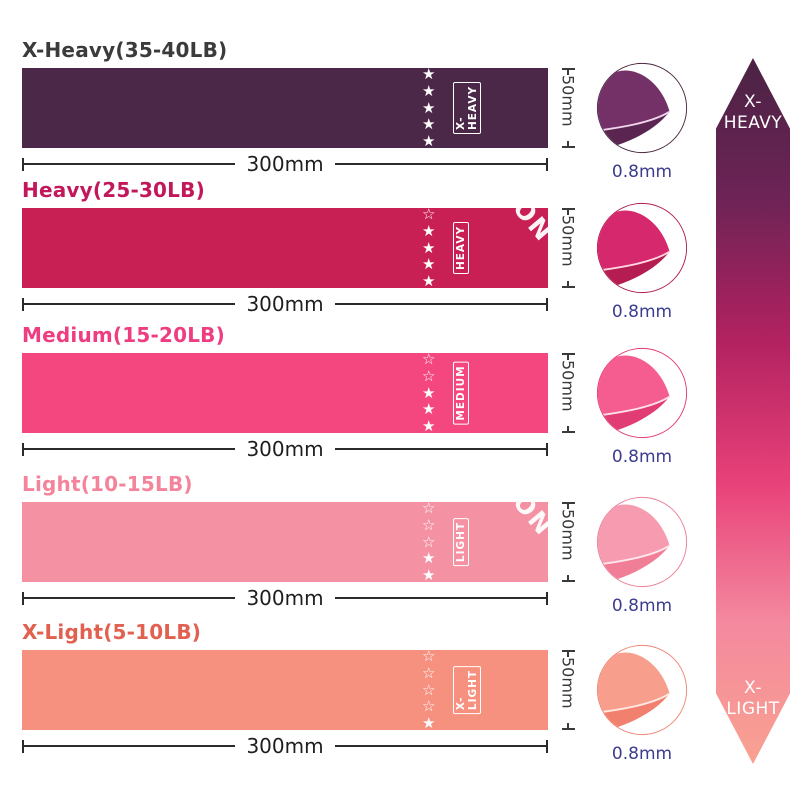 The width and height of the screenshot is (800, 800). What do you see at coordinates (461, 393) in the screenshot?
I see `band-strength-label: MEDIUM` at bounding box center [461, 393].